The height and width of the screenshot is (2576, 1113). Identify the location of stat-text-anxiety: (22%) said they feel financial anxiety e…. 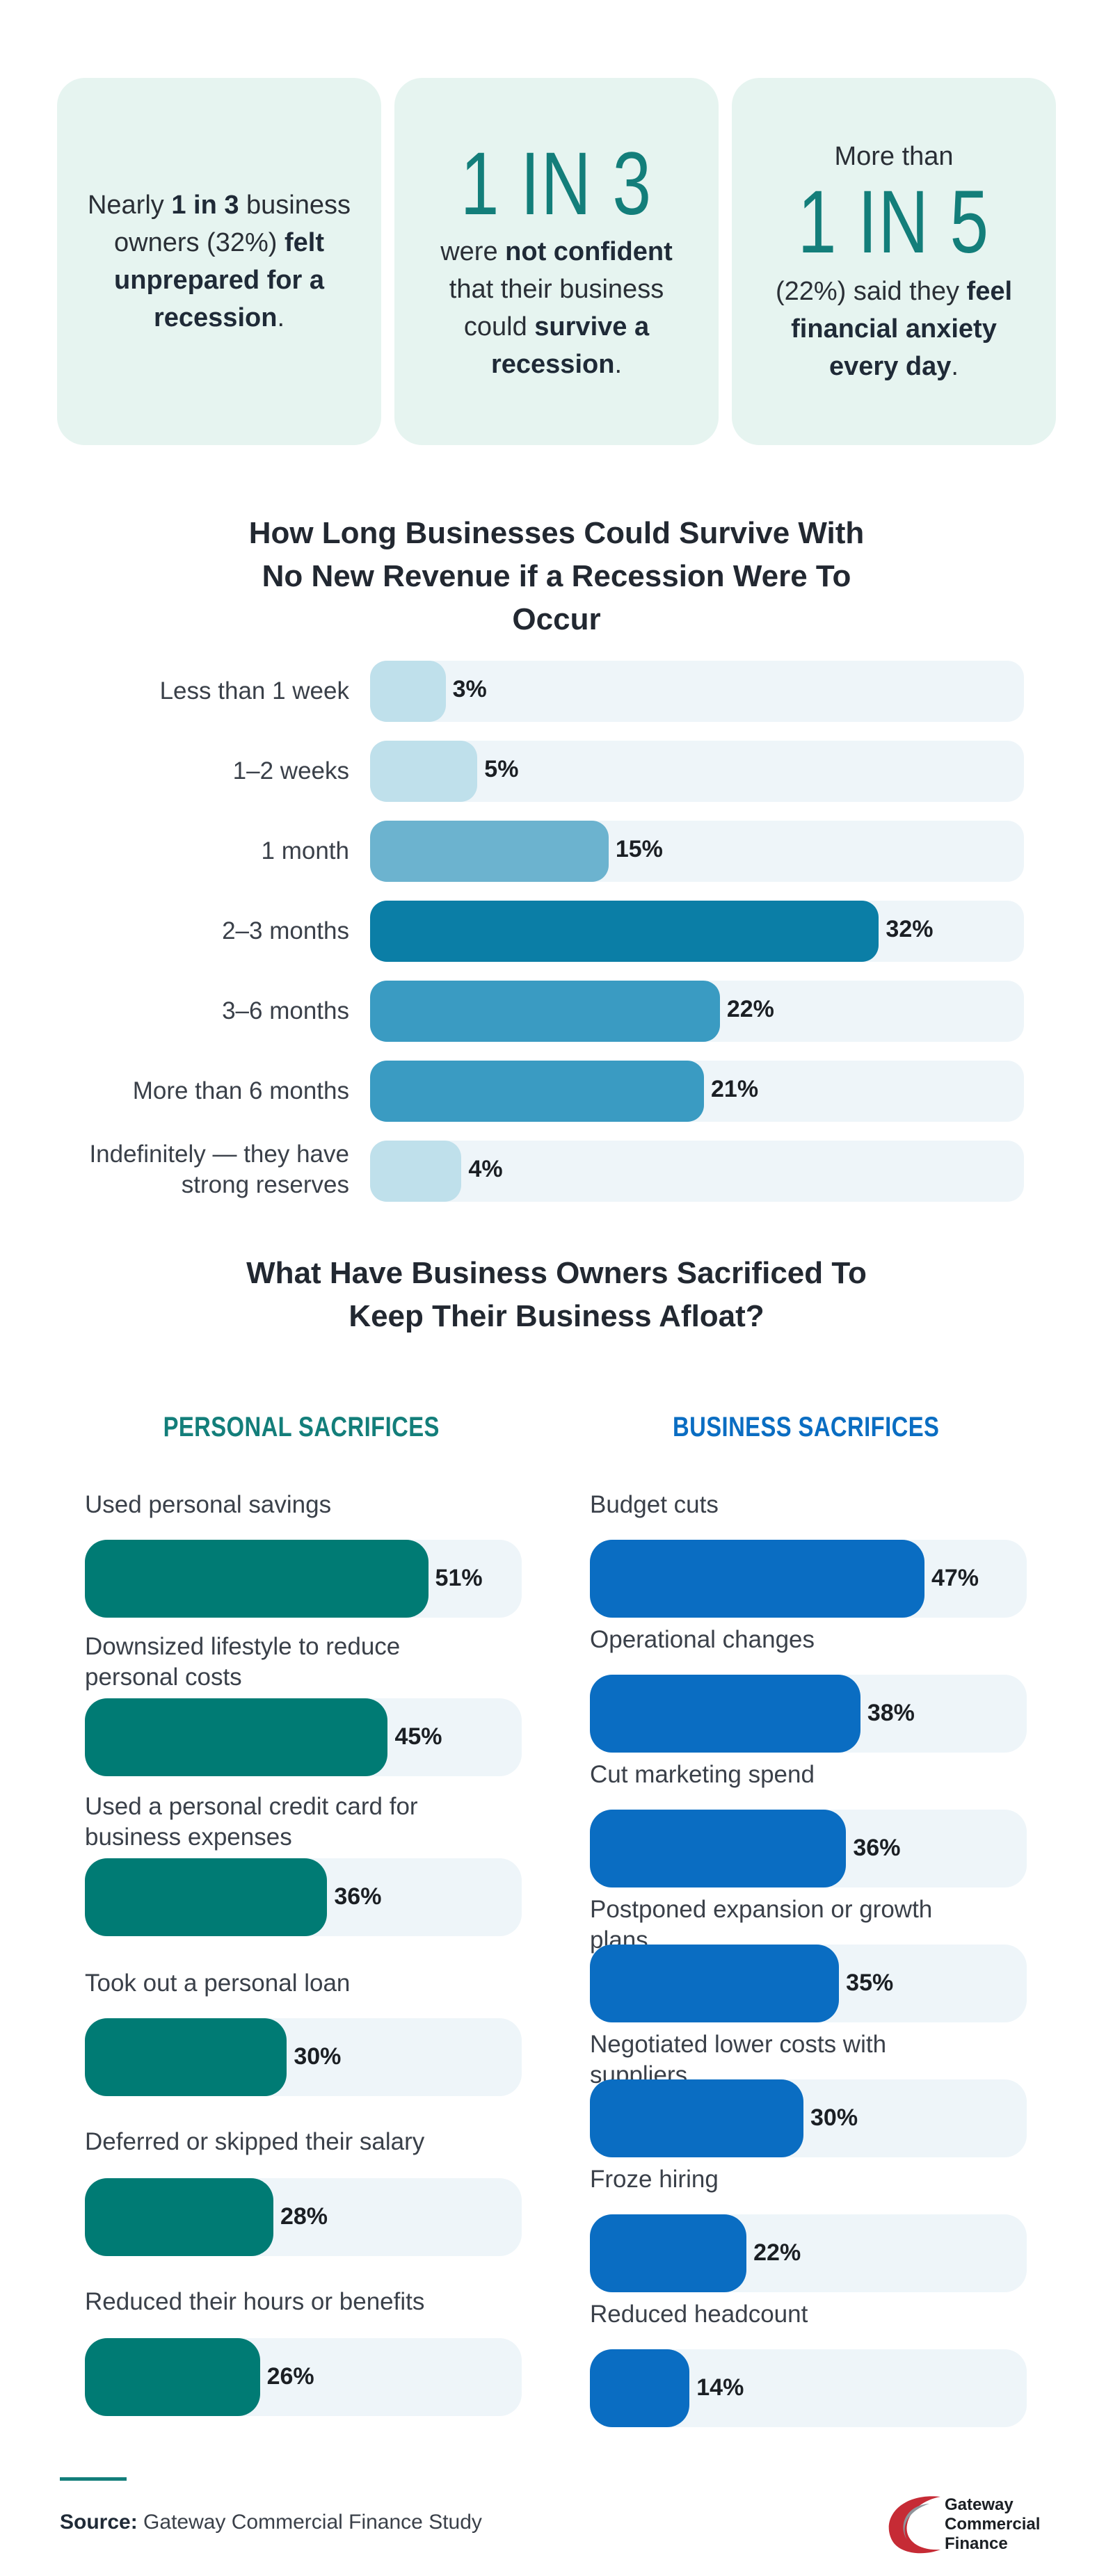
(894, 329).